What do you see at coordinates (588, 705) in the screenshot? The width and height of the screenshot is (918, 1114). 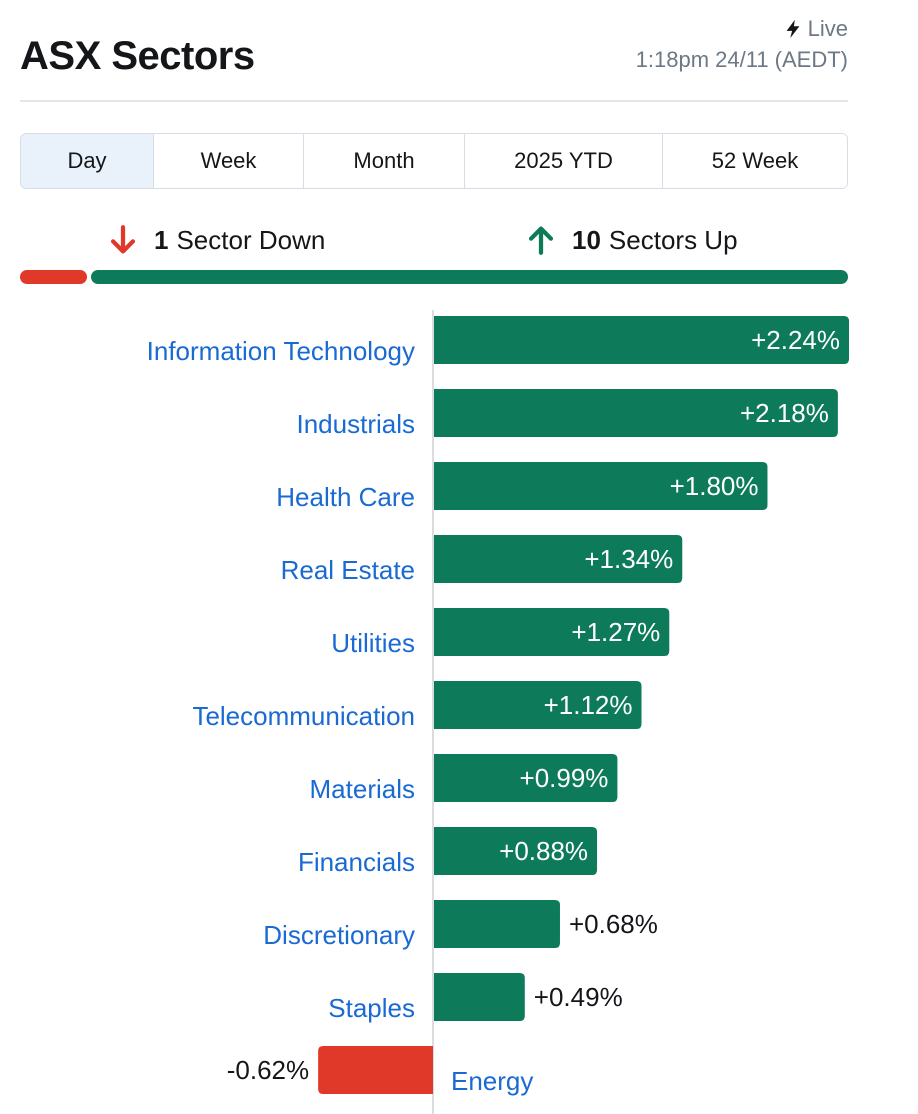 I see `value-label-telecommunication: +1.12%` at bounding box center [588, 705].